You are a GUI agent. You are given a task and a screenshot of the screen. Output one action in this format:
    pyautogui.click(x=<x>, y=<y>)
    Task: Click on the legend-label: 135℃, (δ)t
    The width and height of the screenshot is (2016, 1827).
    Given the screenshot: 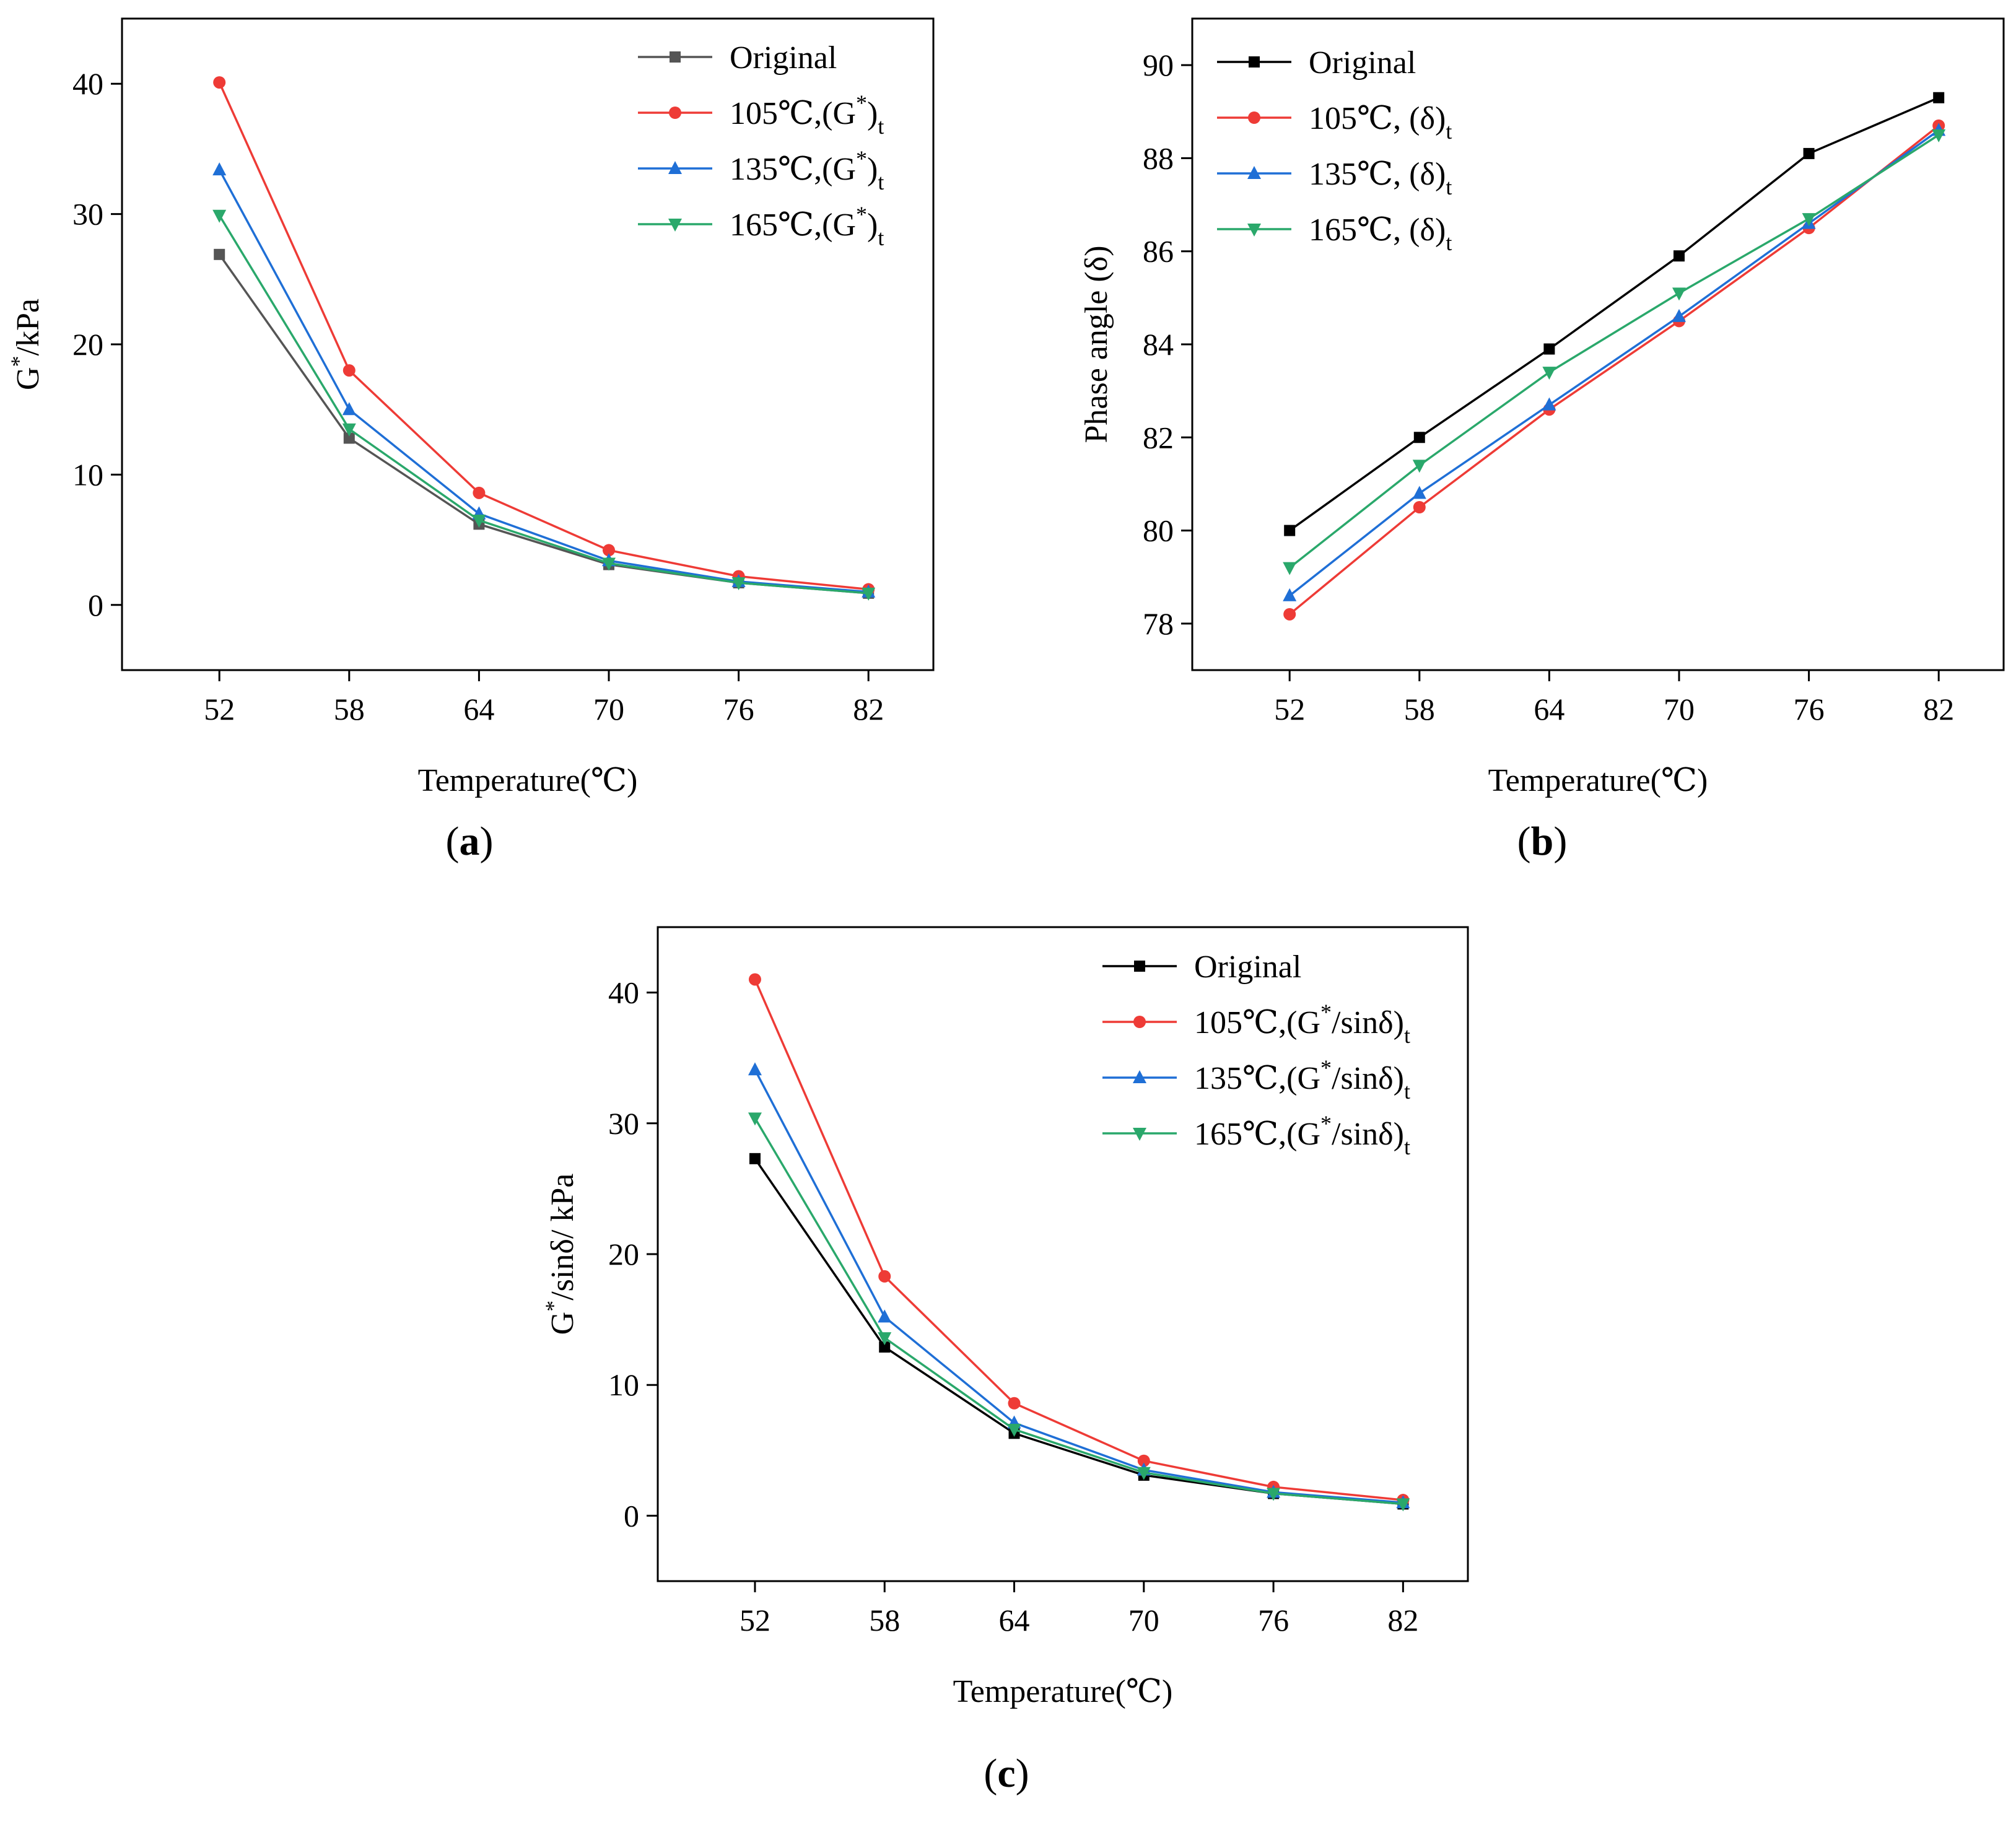 What is the action you would take?
    pyautogui.click(x=1380, y=178)
    